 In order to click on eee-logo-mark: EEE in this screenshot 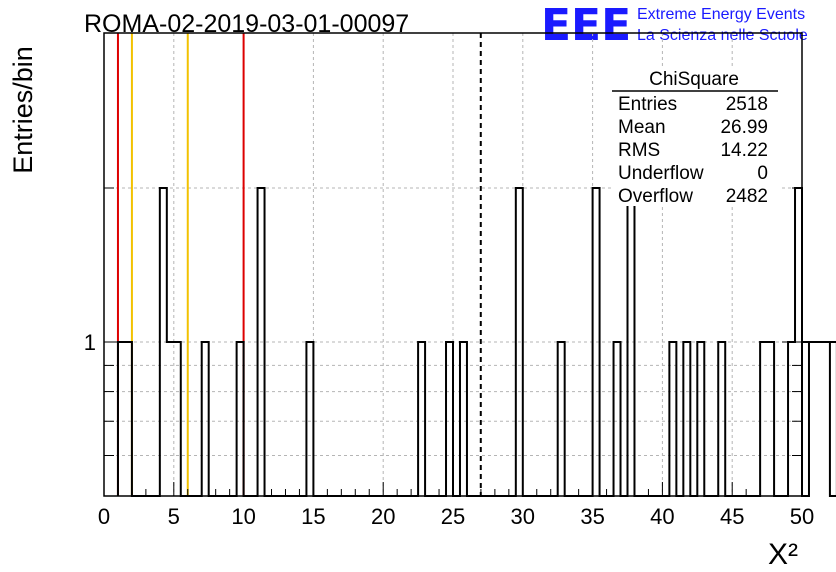, I will do `click(586, 25)`.